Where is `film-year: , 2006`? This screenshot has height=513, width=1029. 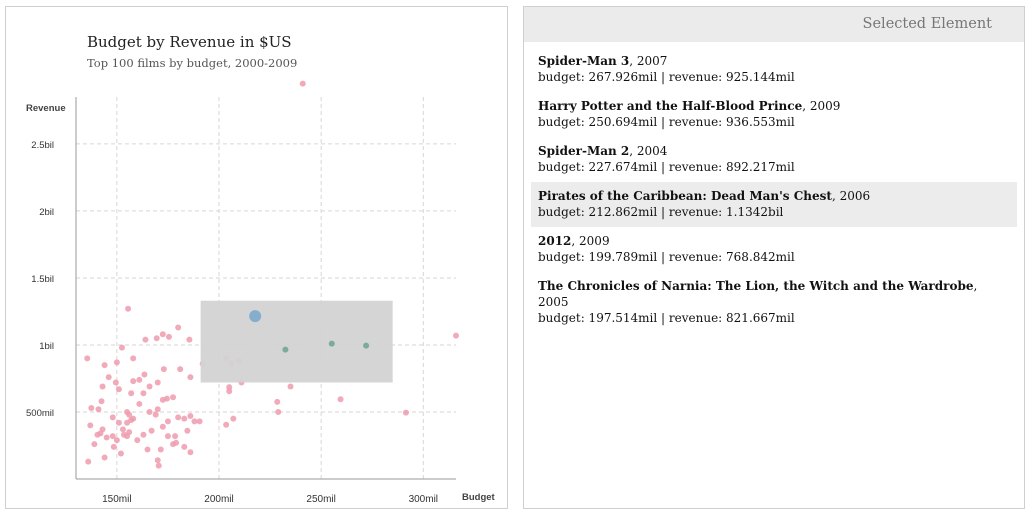 film-year: , 2006 is located at coordinates (851, 196).